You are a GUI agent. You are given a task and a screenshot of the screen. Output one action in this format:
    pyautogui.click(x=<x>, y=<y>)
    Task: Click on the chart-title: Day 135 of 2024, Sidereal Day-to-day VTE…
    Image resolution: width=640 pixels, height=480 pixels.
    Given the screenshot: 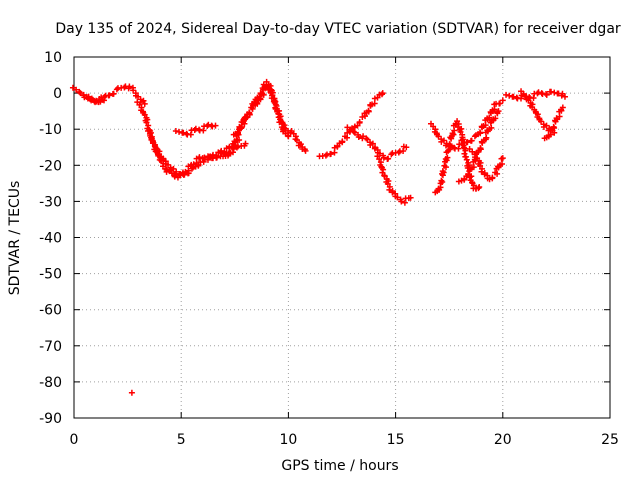 What is the action you would take?
    pyautogui.click(x=338, y=29)
    